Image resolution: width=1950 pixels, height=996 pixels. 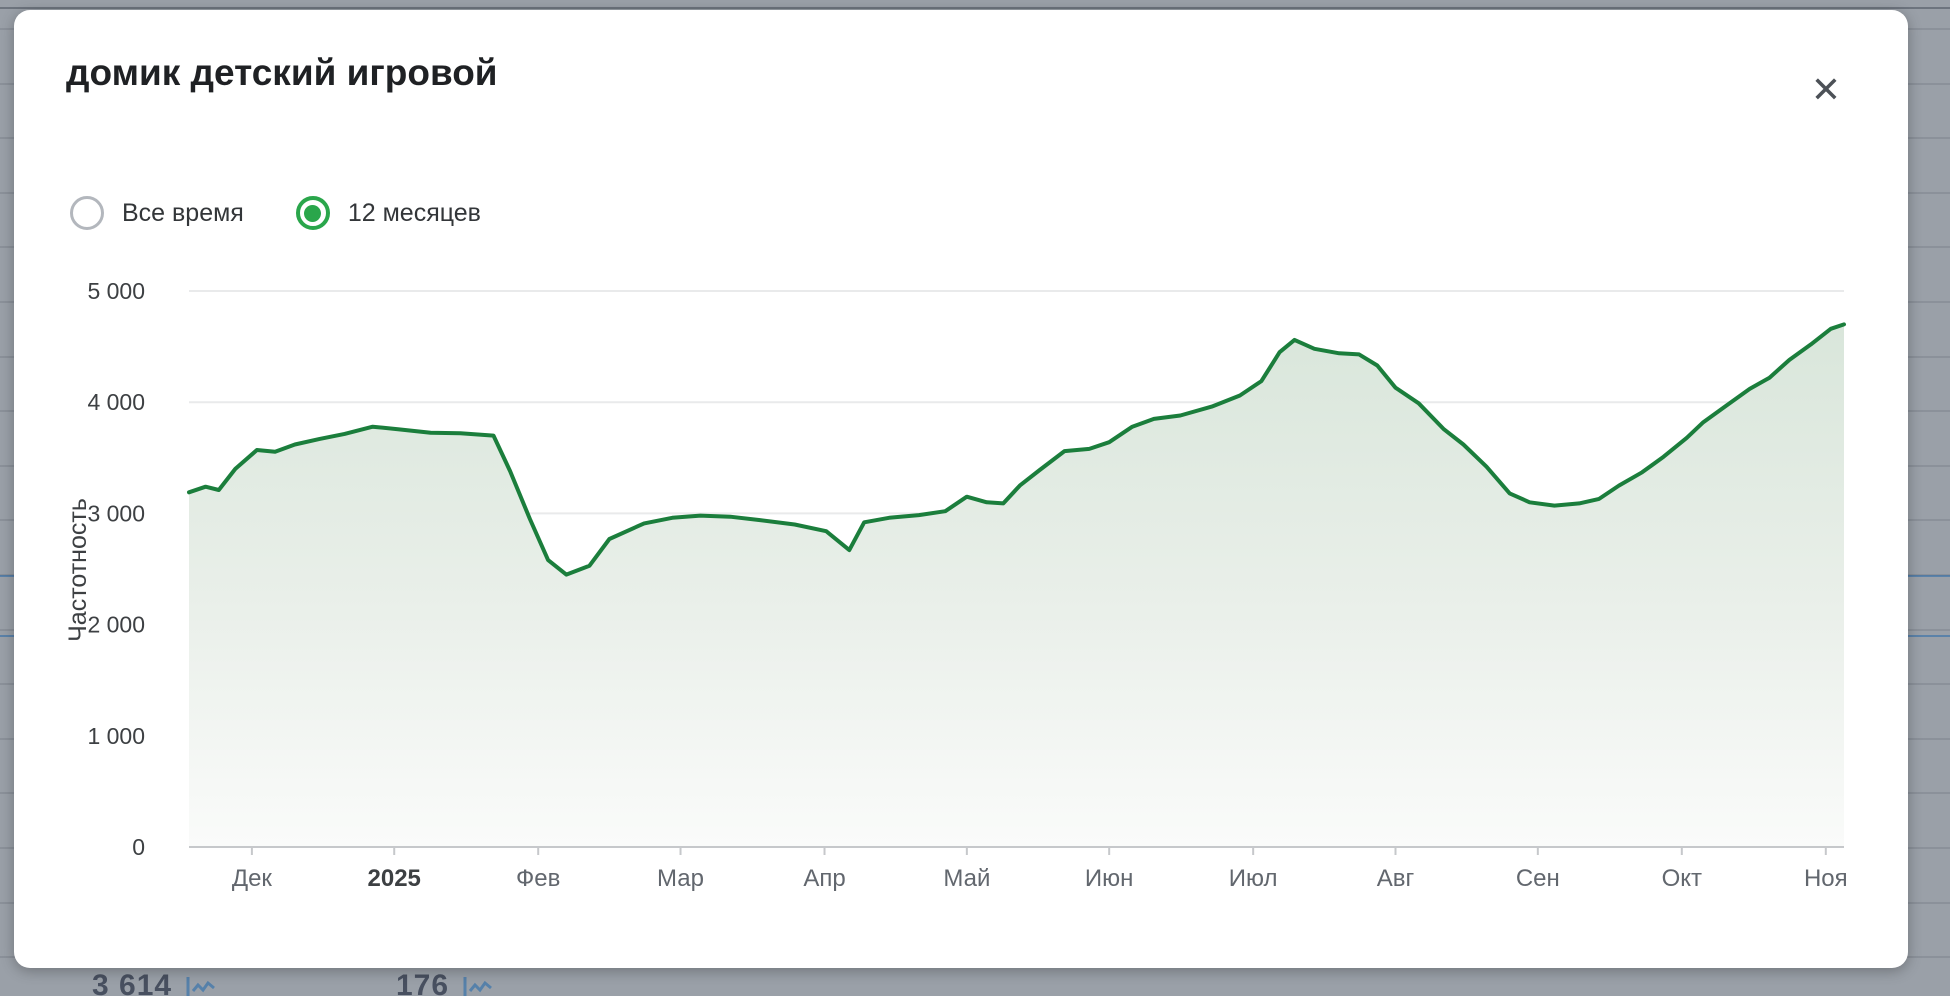 I want to click on dimmed-background-bottom-strip: 3 614 176, so click(x=975, y=980).